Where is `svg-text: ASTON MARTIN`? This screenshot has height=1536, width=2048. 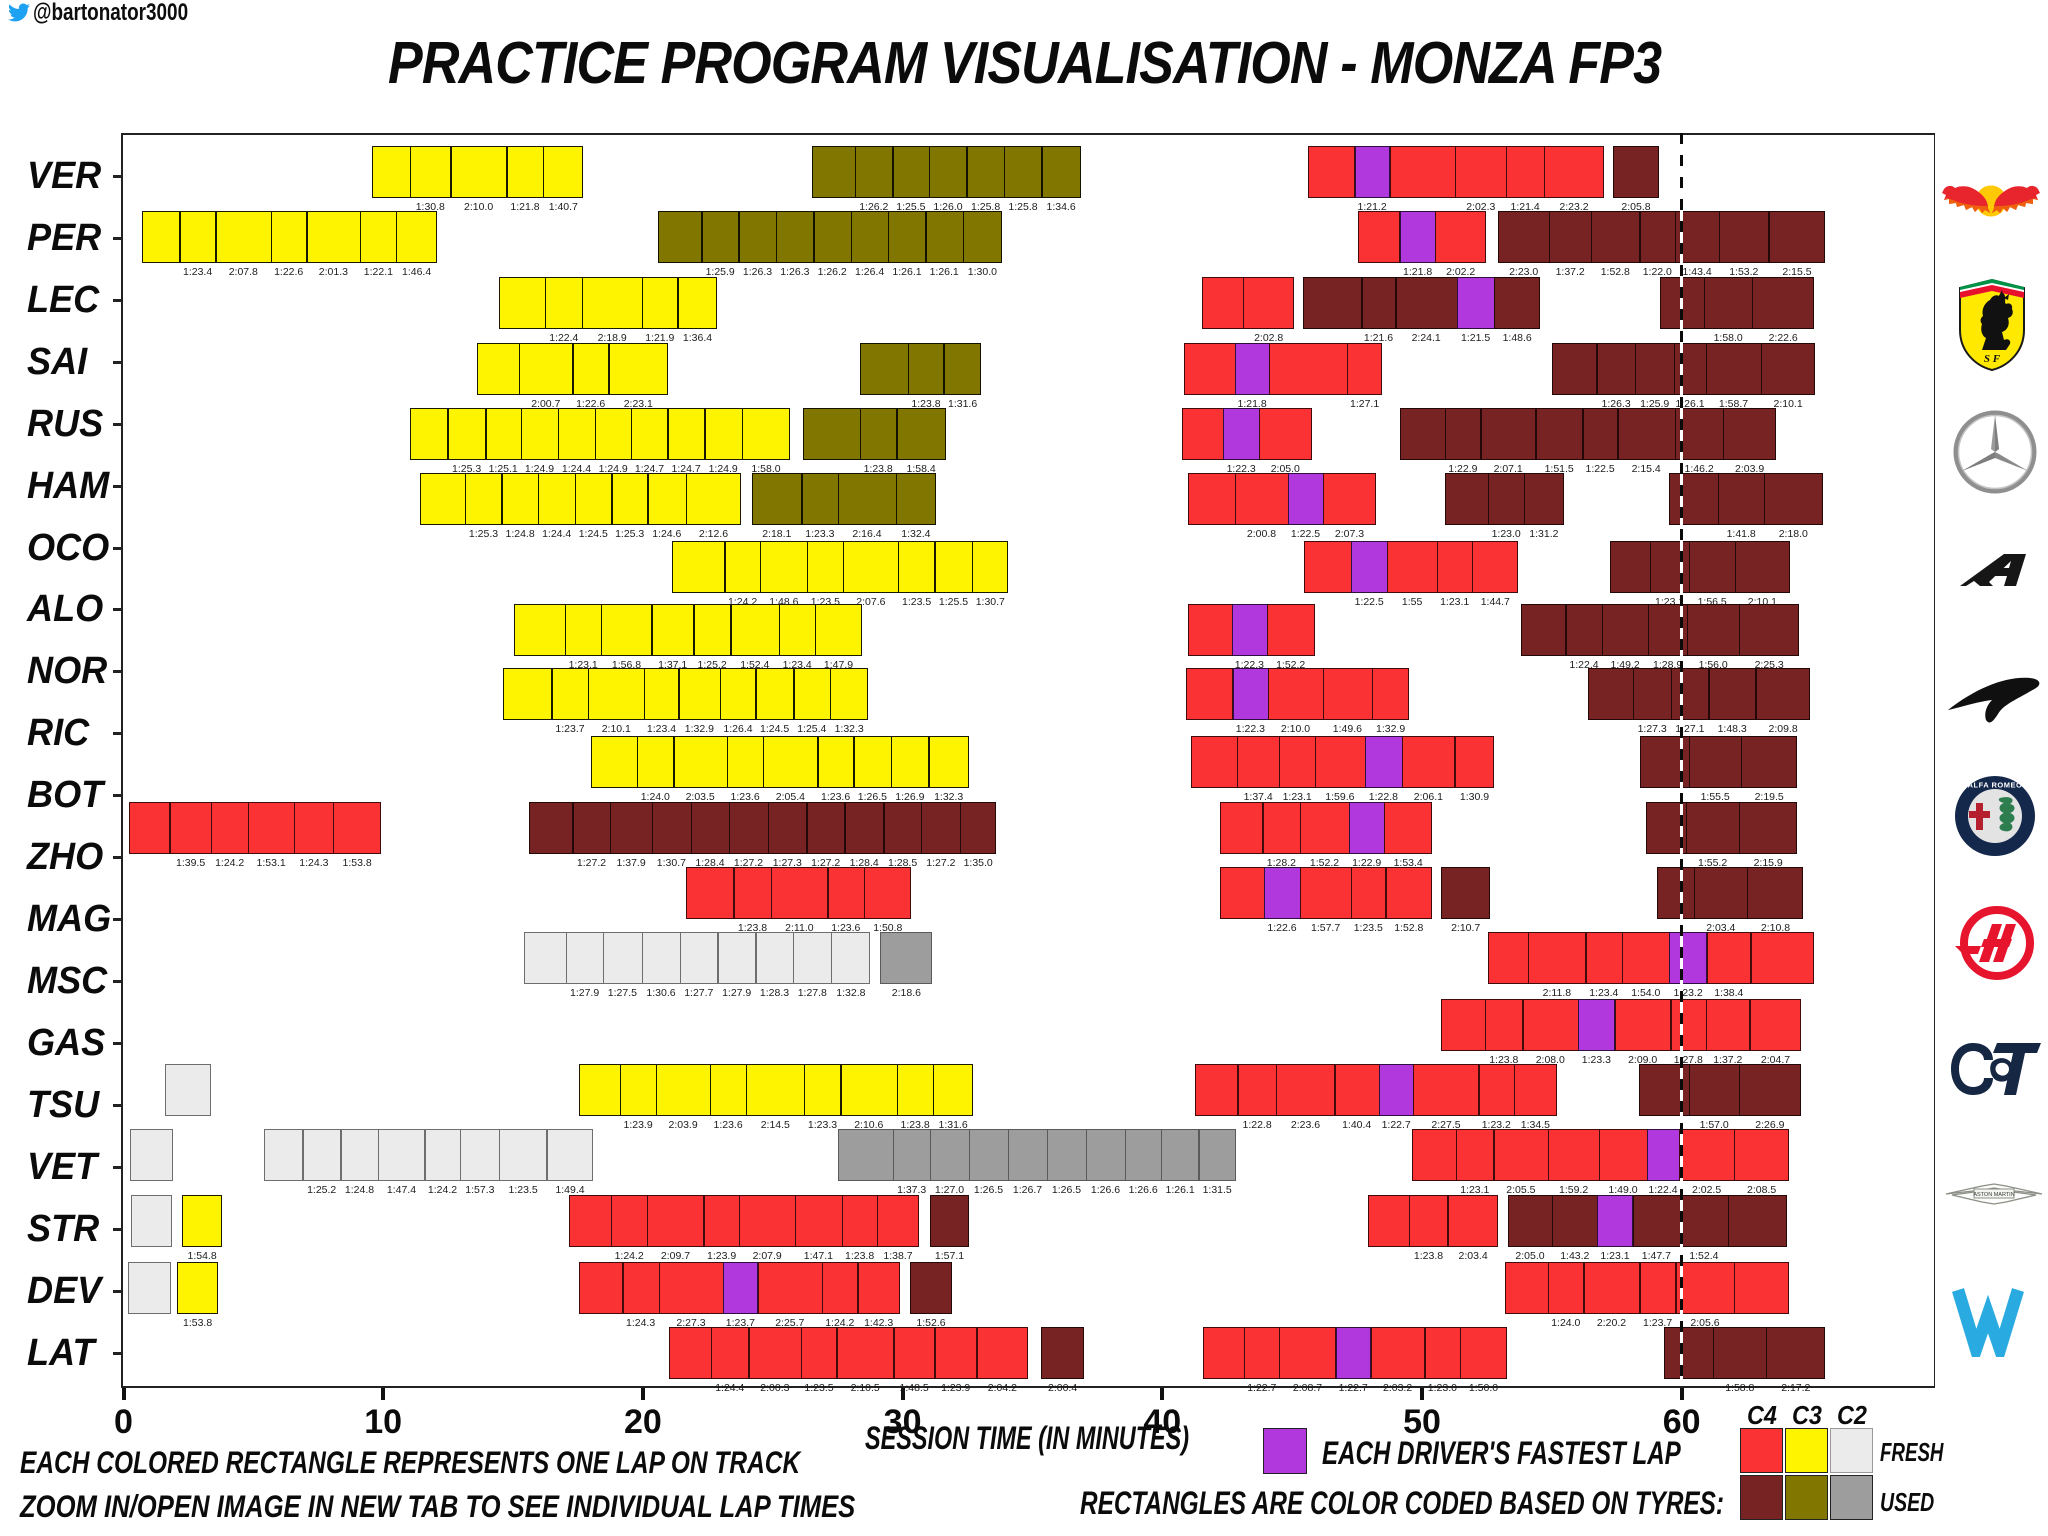 svg-text: ASTON MARTIN is located at coordinates (1993, 1195).